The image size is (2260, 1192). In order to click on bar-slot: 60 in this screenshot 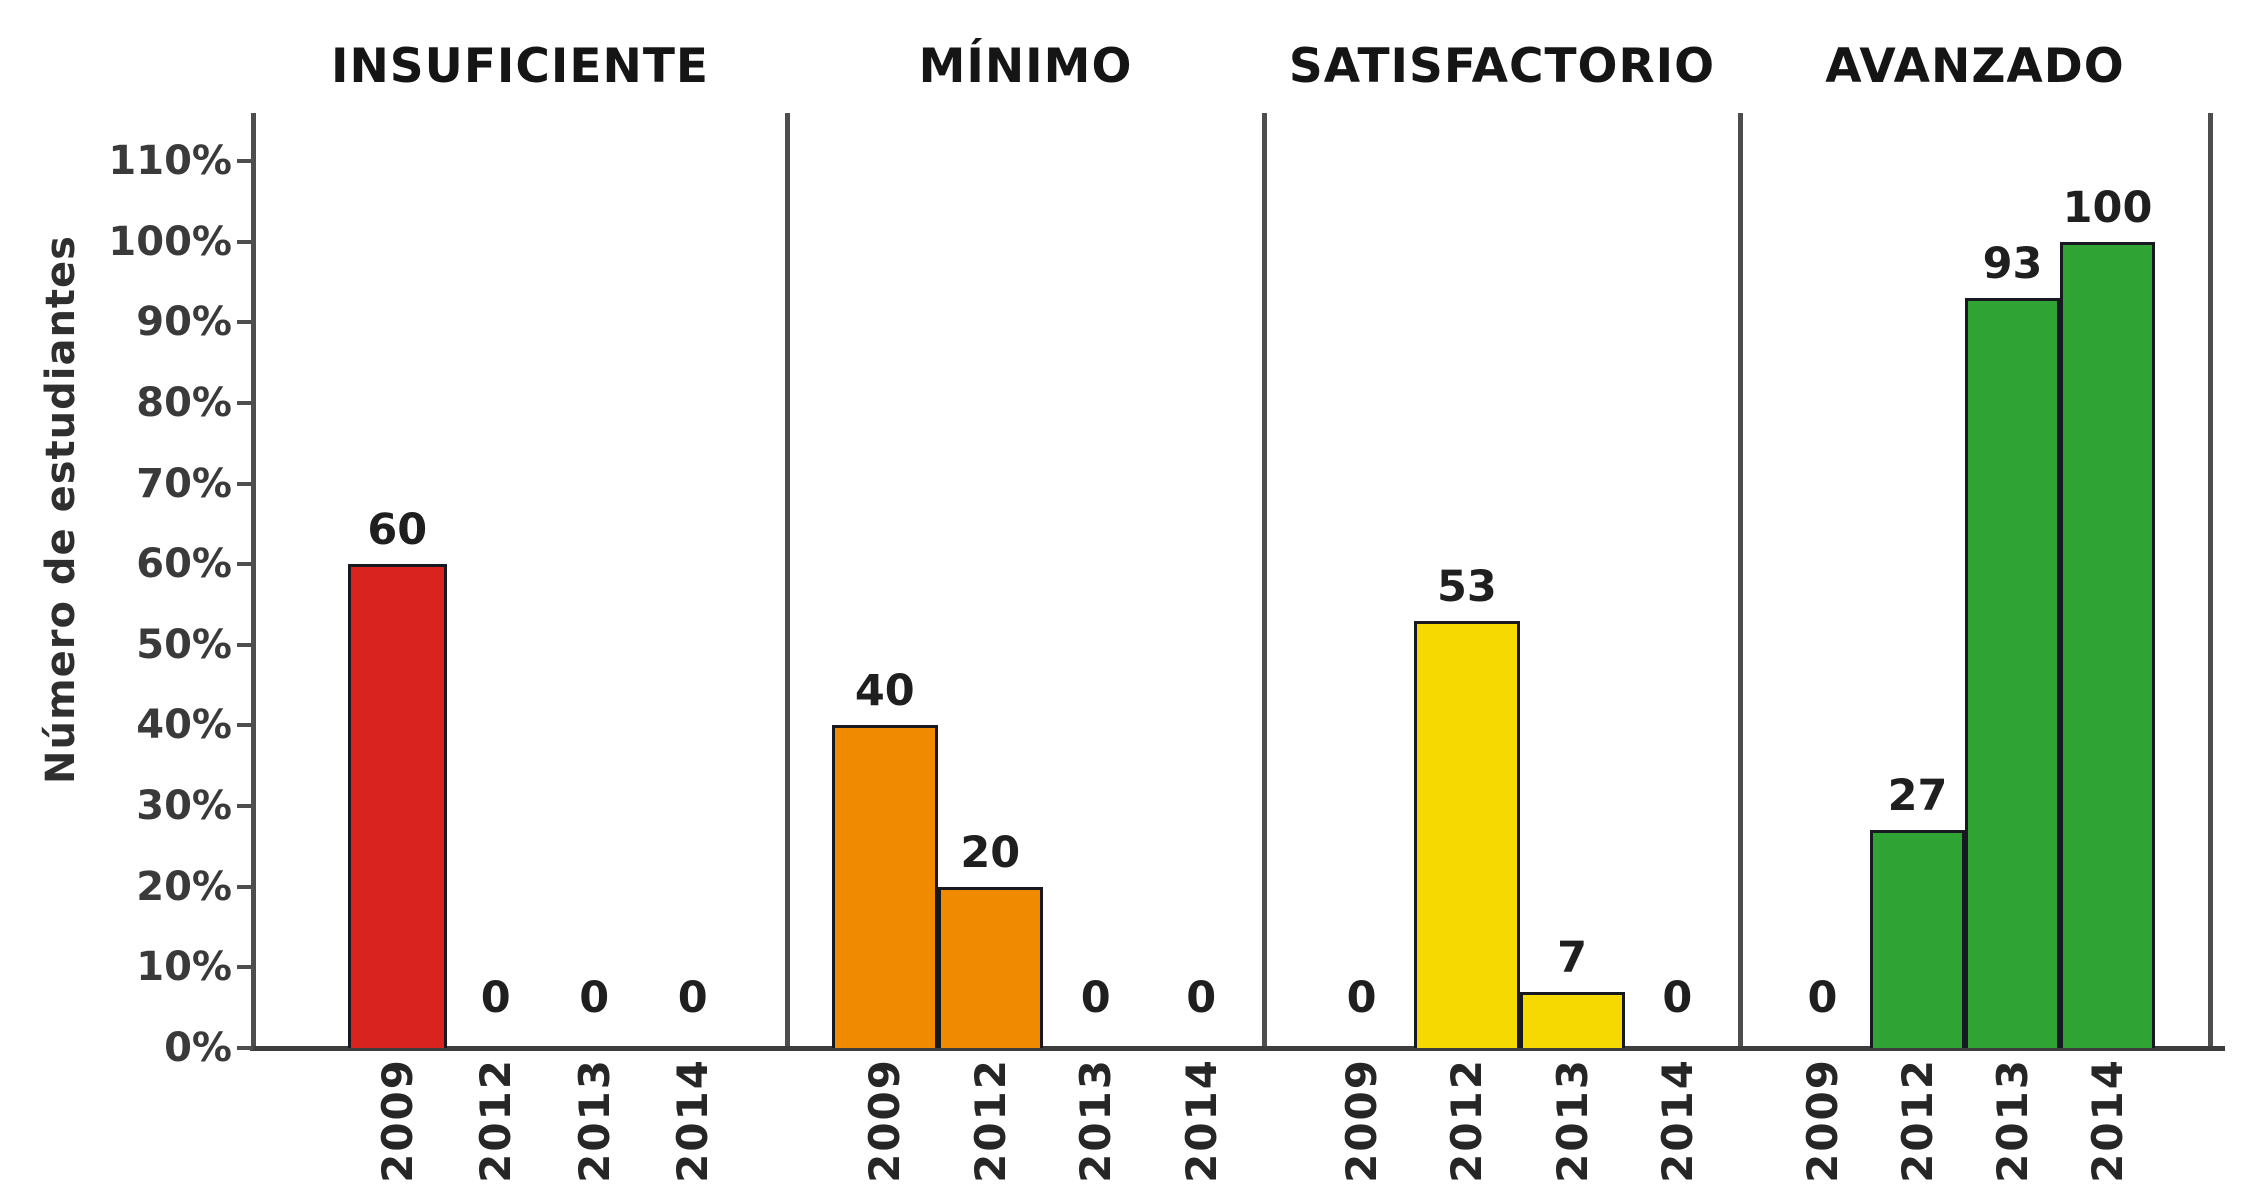, I will do `click(397, 581)`.